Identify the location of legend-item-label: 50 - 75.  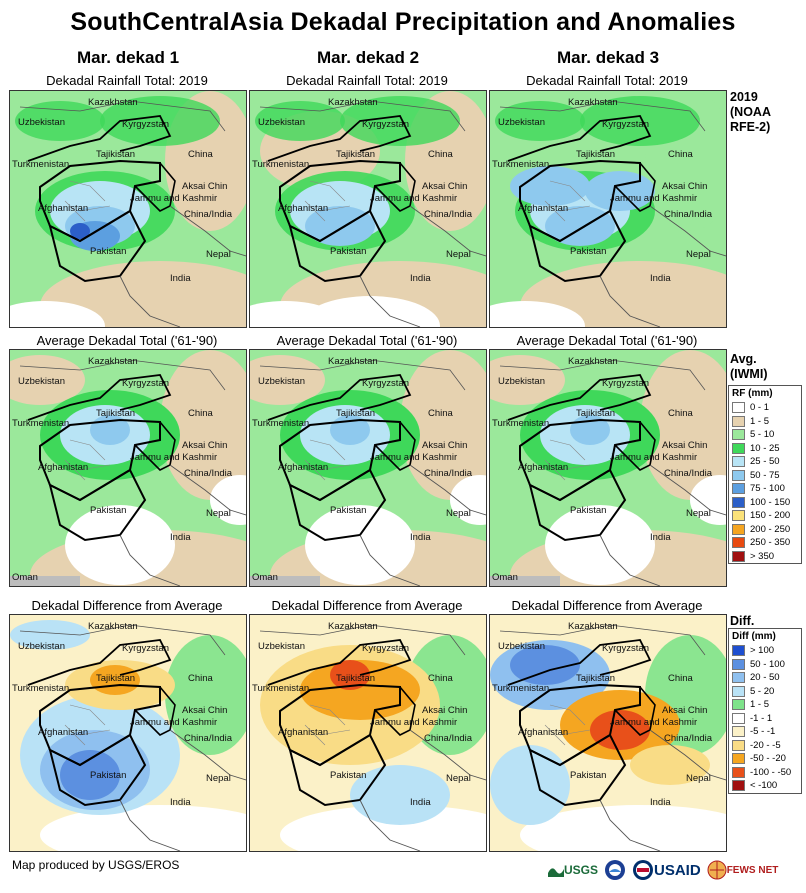
(765, 475).